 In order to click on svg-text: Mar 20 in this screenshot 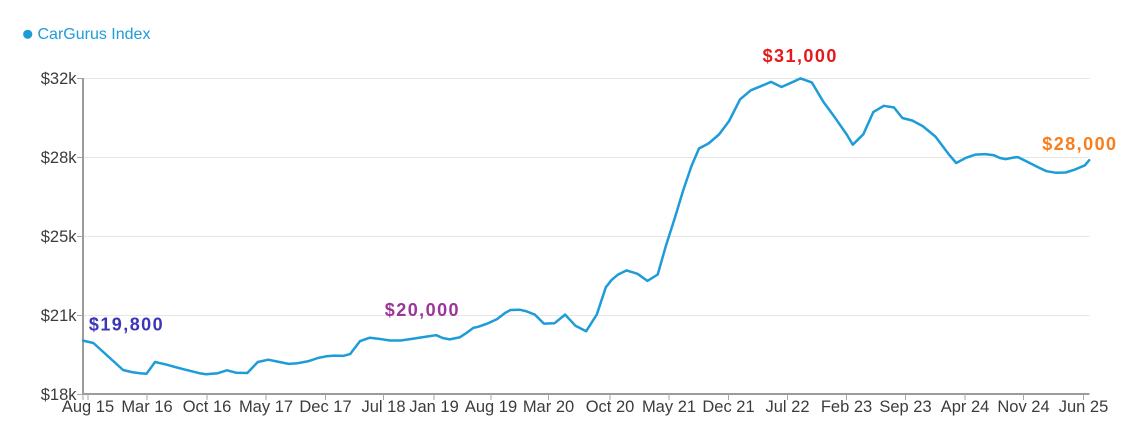, I will do `click(548, 407)`.